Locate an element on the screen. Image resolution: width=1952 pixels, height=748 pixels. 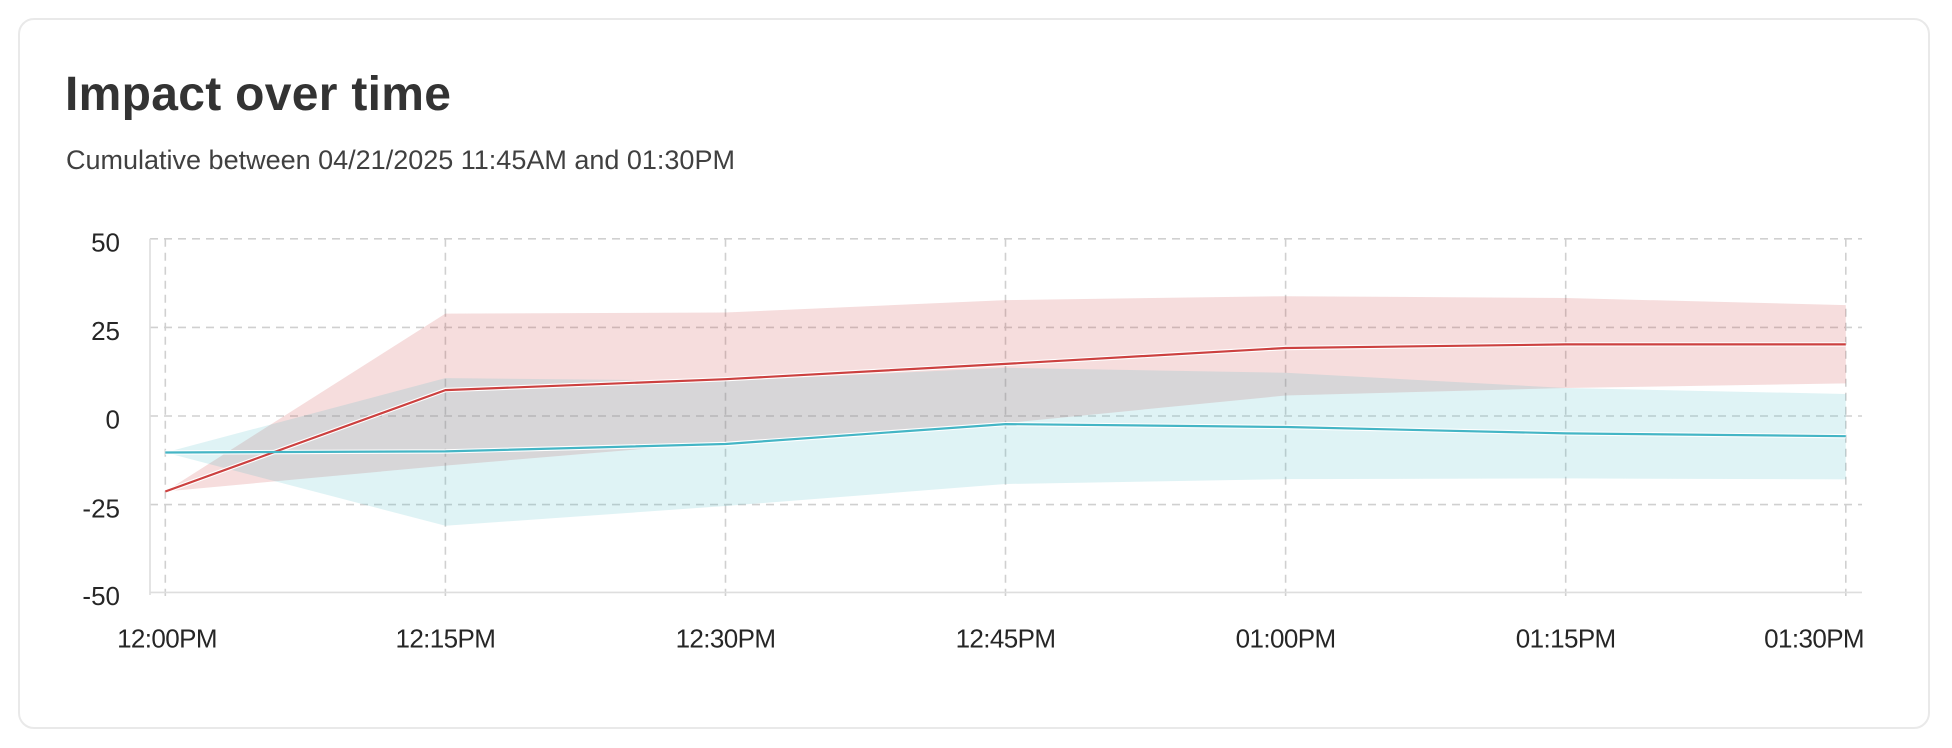
svg-text: -25 is located at coordinates (101, 508).